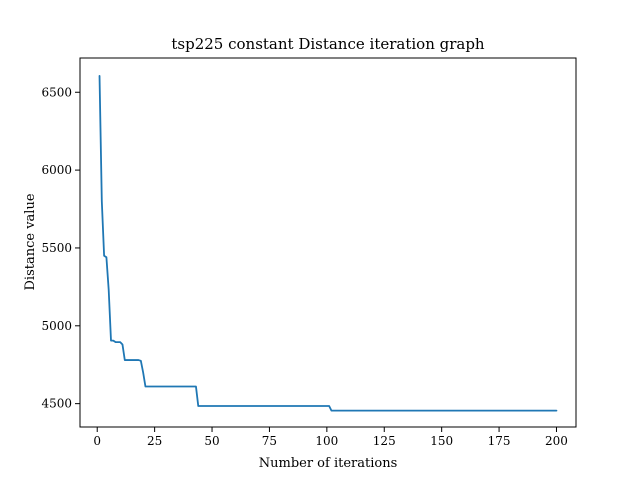 The height and width of the screenshot is (480, 640). Describe the element at coordinates (56, 326) in the screenshot. I see `y-tick-label: 5000` at that location.